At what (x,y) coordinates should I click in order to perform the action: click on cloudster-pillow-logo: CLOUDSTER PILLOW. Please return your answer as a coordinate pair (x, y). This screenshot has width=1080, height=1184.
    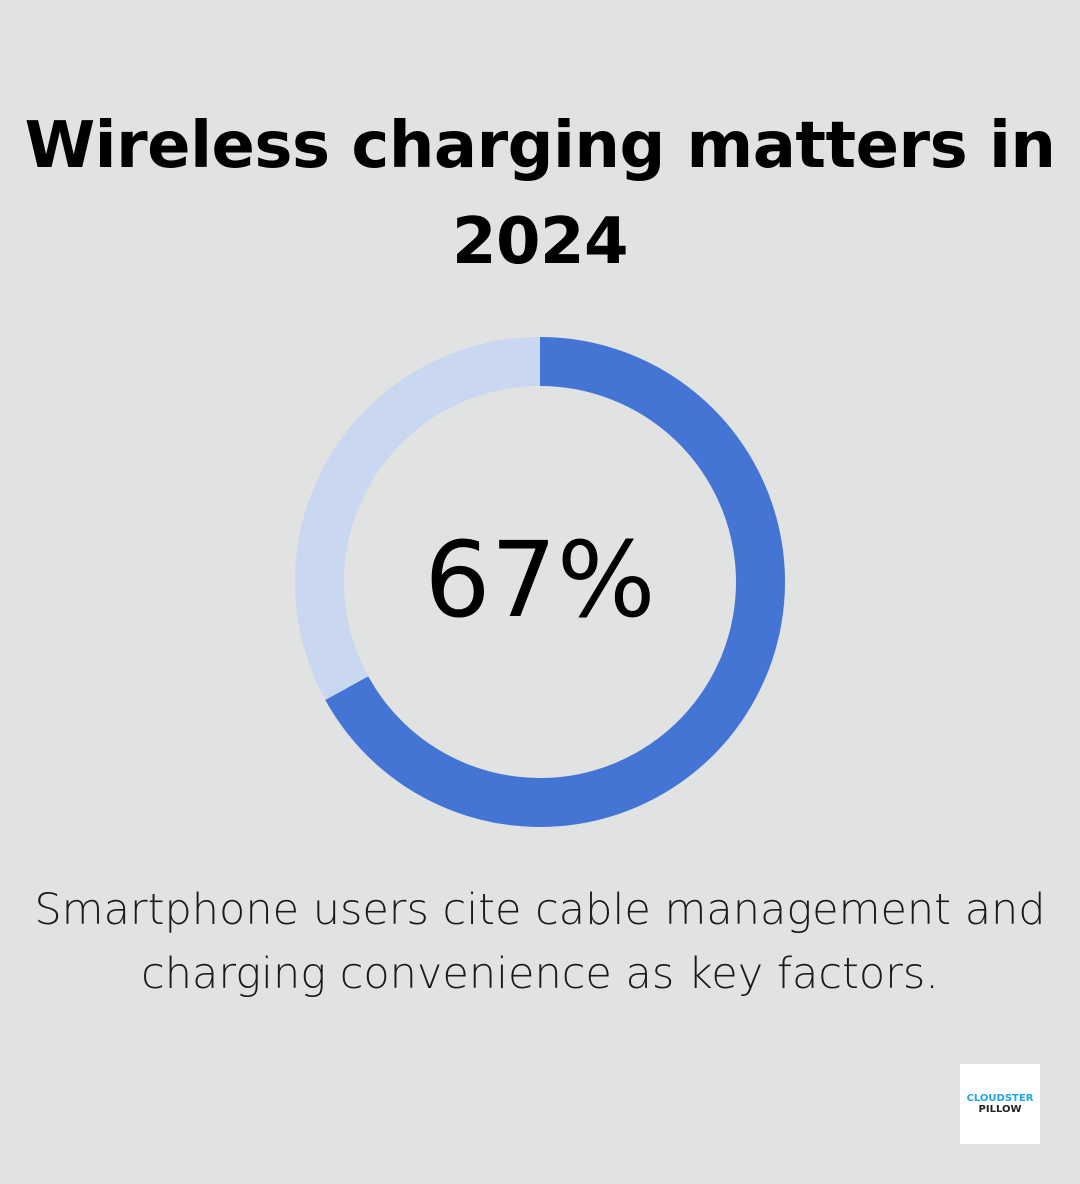
    Looking at the image, I should click on (1000, 1104).